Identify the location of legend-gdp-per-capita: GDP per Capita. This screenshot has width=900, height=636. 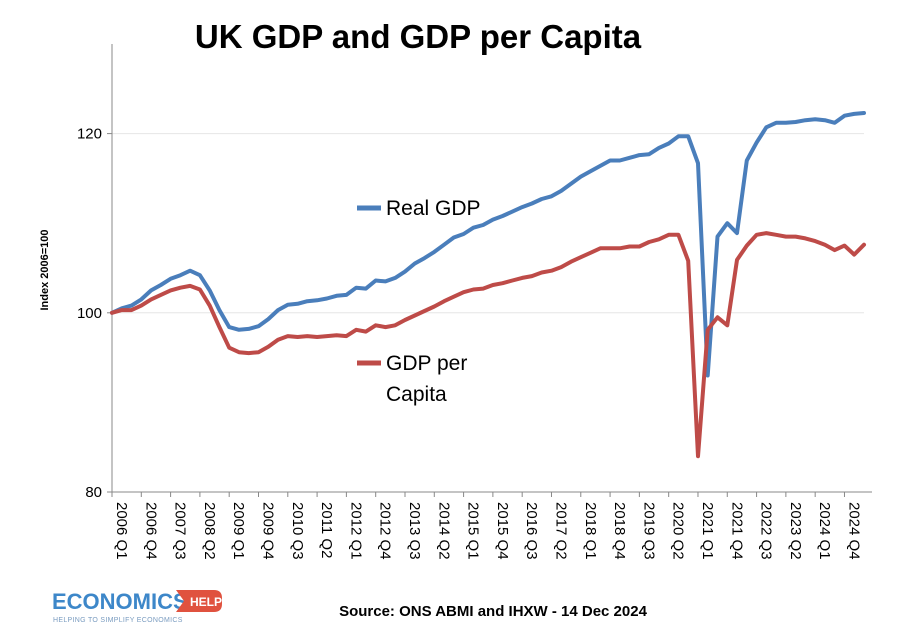
(412, 379).